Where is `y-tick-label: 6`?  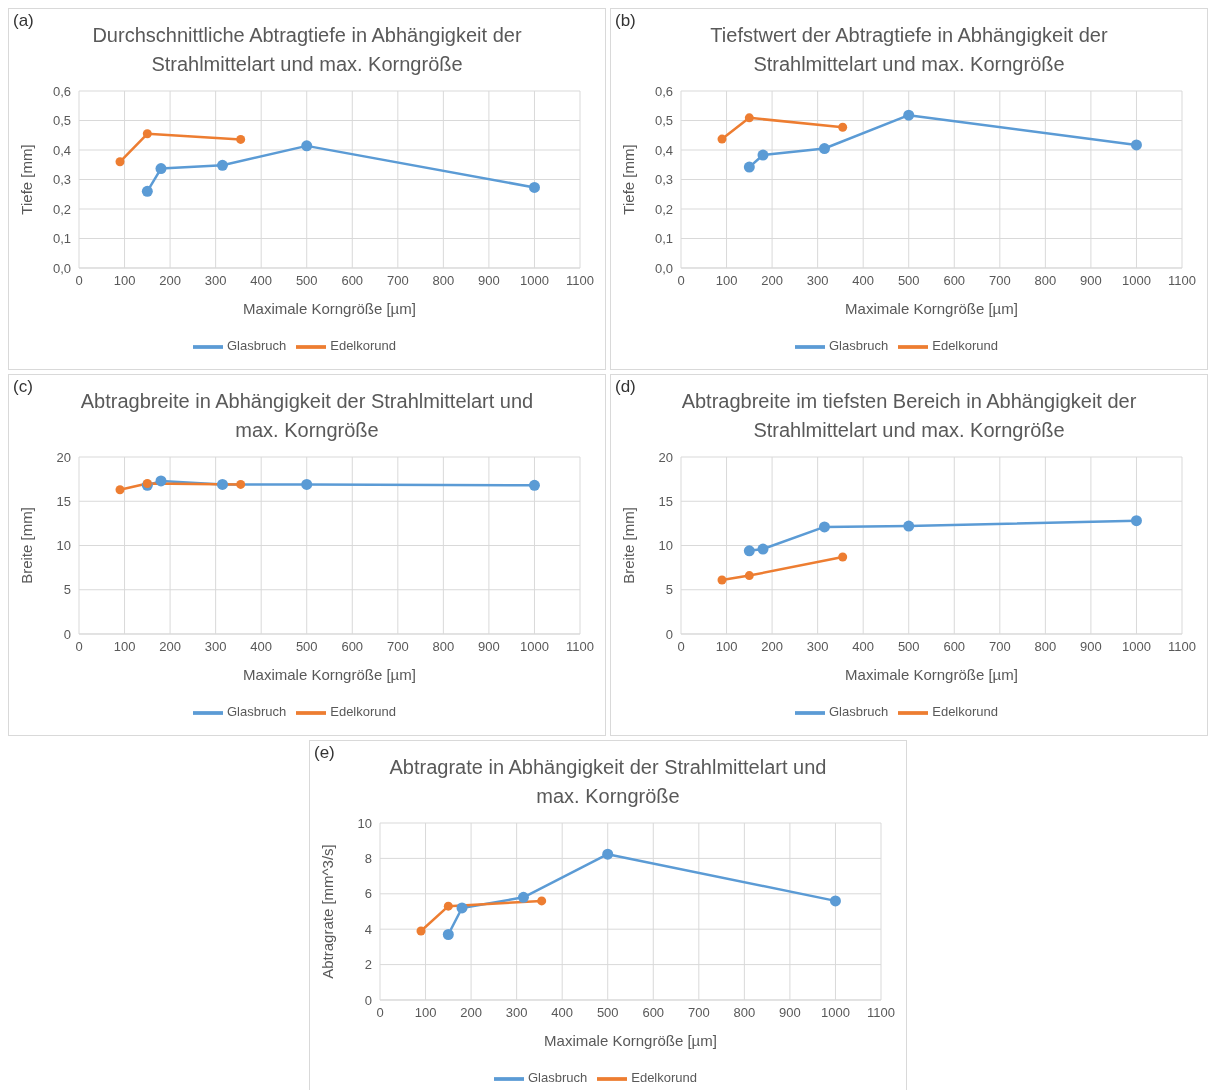 y-tick-label: 6 is located at coordinates (368, 894).